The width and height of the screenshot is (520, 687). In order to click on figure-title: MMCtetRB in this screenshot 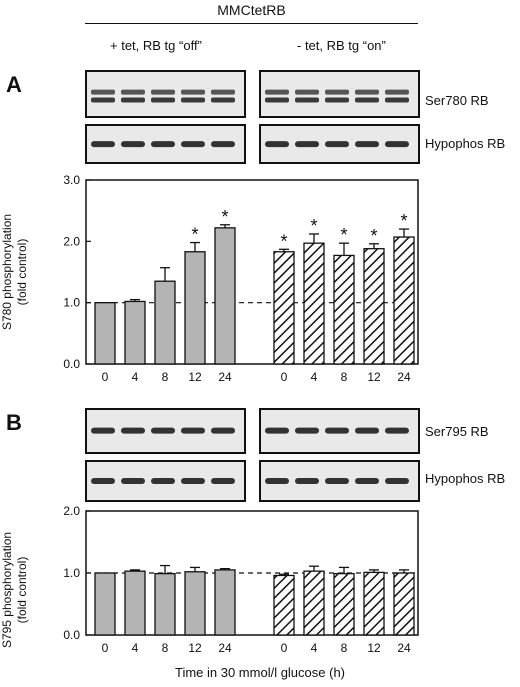, I will do `click(251, 10)`.